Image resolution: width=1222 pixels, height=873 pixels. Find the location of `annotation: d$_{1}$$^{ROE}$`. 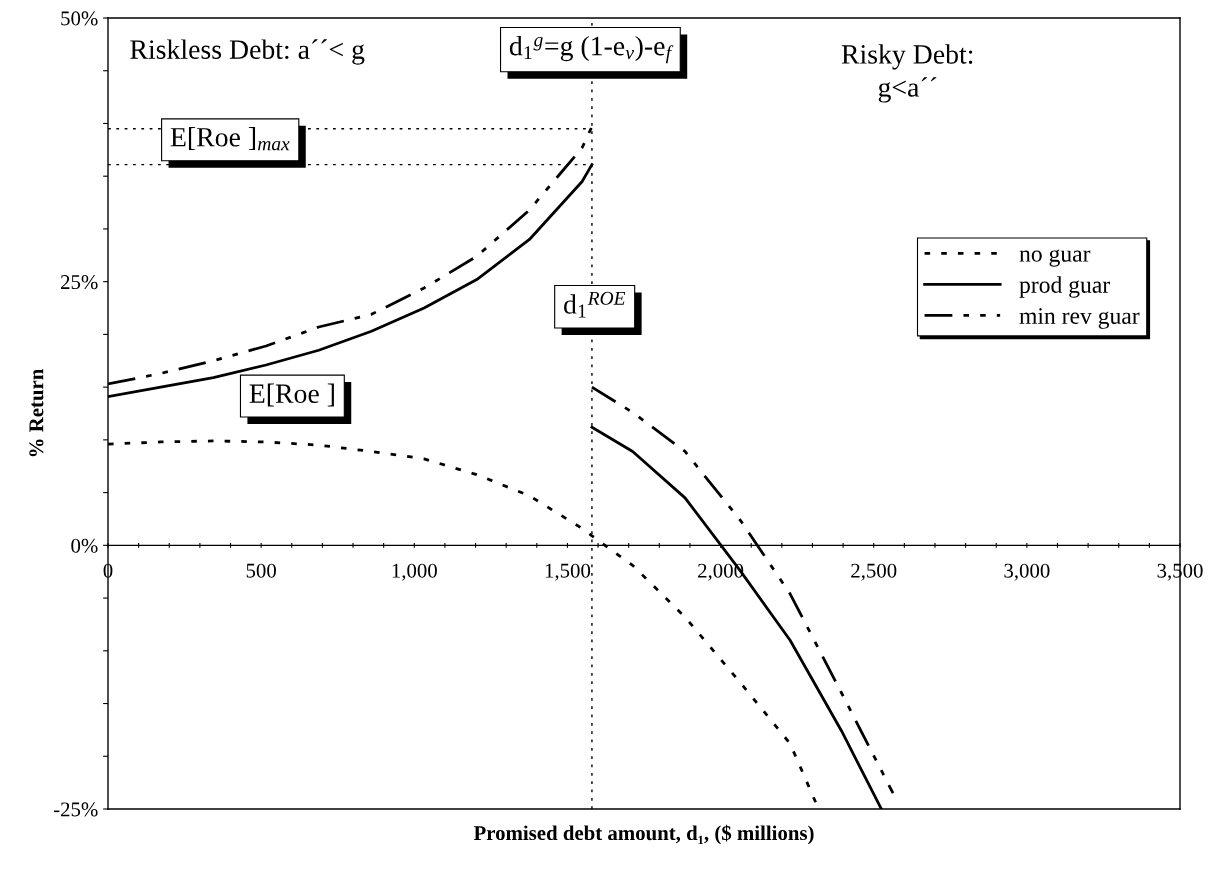

annotation: d$_{1}$$^{ROE}$ is located at coordinates (595, 304).